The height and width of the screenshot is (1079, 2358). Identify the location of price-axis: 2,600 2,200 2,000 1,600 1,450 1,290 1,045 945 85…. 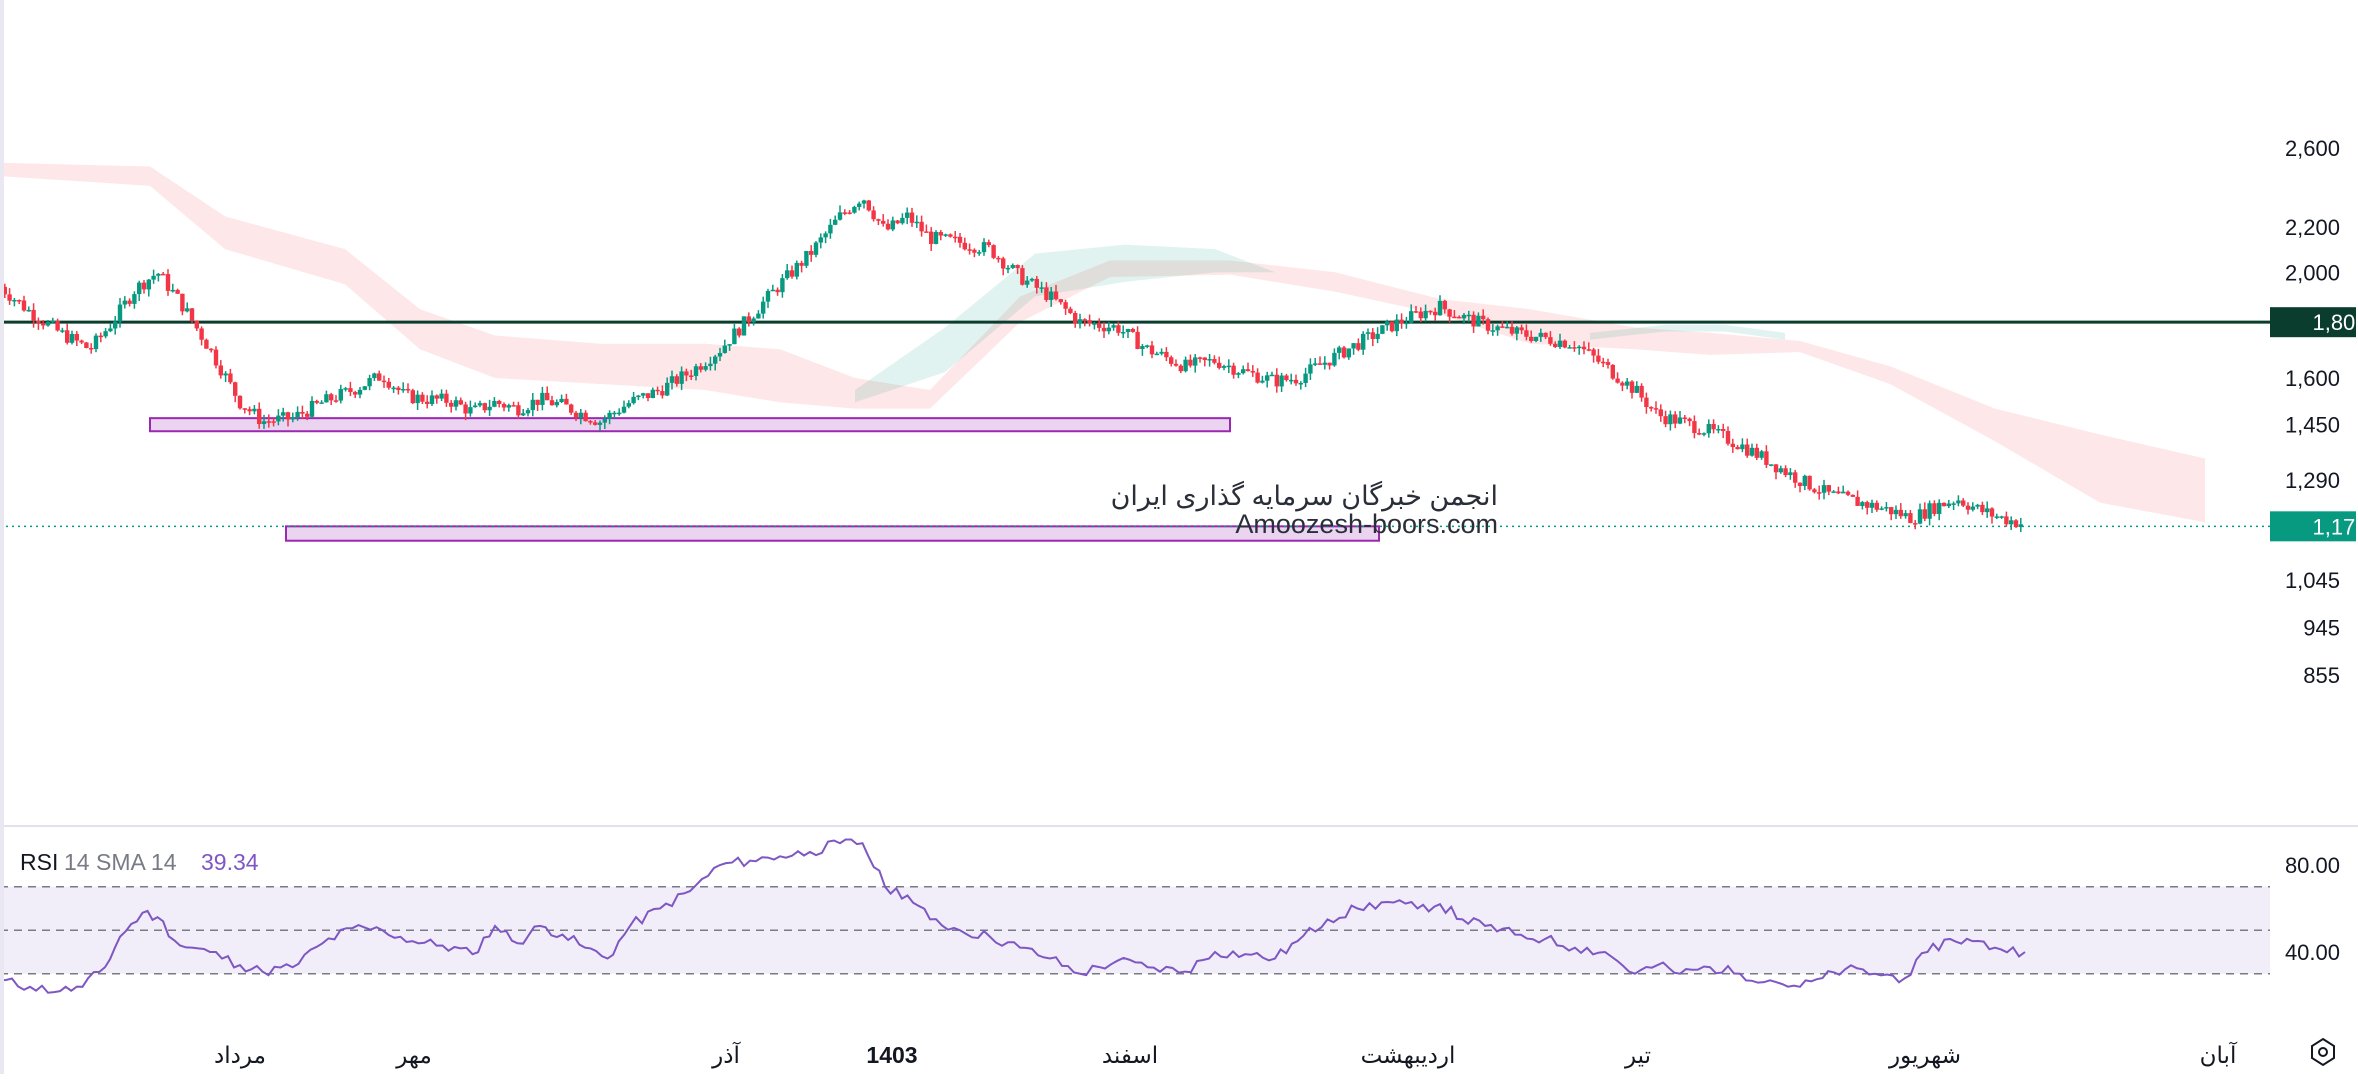
(2312, 412).